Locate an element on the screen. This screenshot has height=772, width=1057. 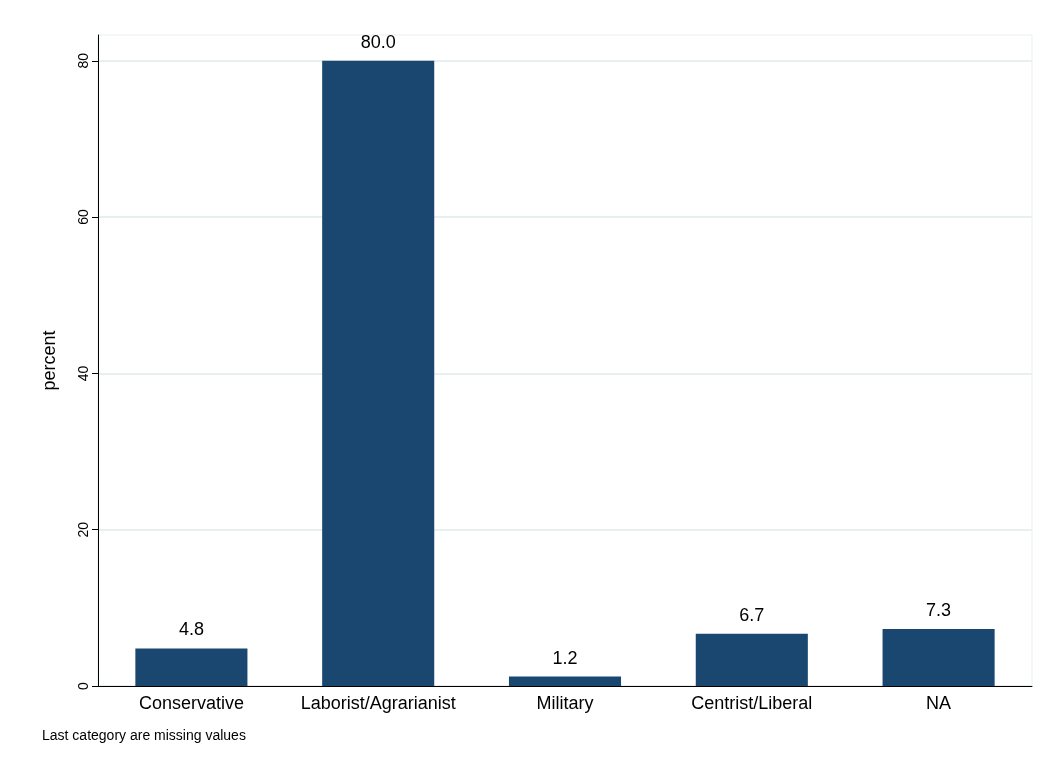
y-tick-label: 80 is located at coordinates (83, 60).